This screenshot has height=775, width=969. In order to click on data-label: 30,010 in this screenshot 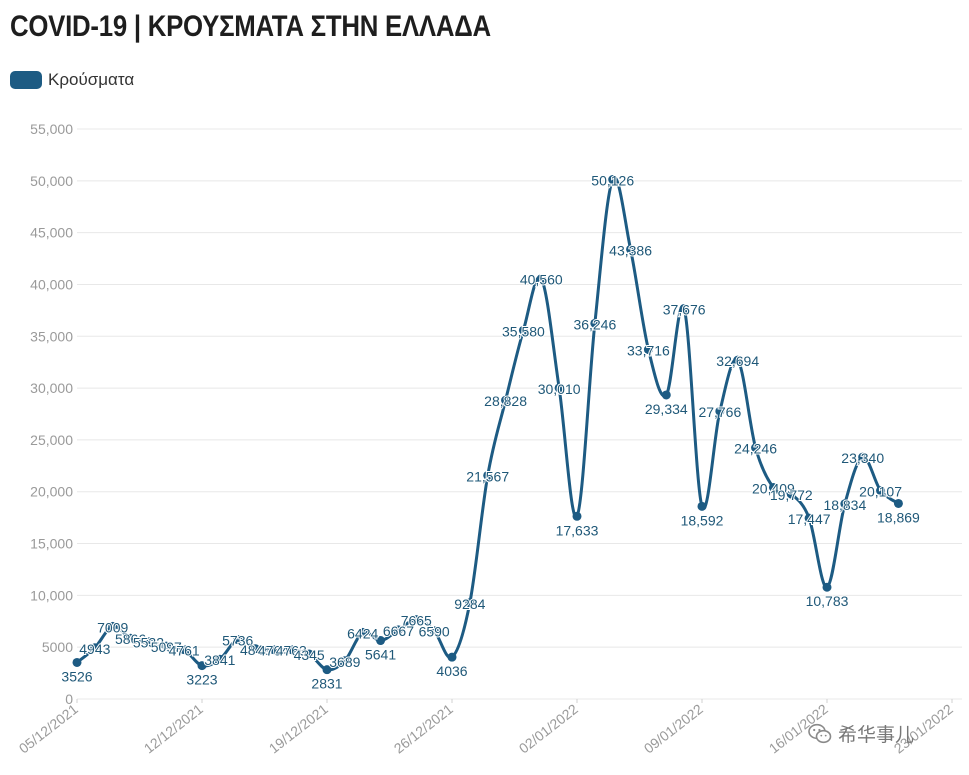, I will do `click(559, 389)`.